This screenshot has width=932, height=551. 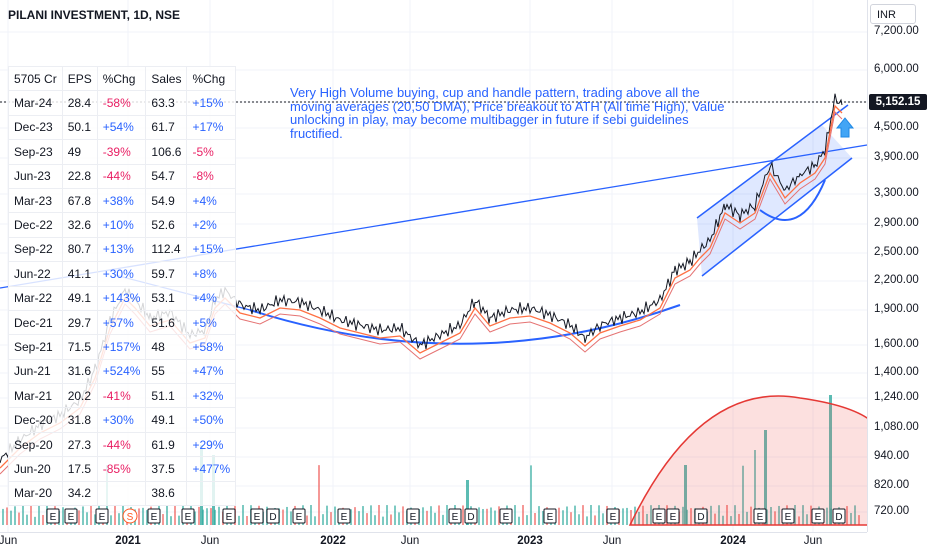 What do you see at coordinates (211, 225) in the screenshot?
I see `table-cell: +2%` at bounding box center [211, 225].